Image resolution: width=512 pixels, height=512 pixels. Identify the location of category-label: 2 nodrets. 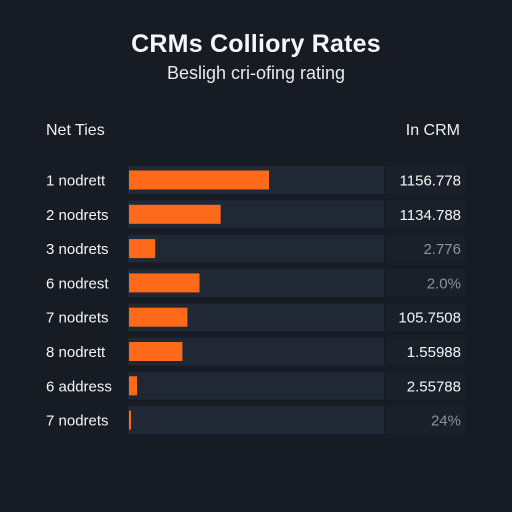
(77, 215).